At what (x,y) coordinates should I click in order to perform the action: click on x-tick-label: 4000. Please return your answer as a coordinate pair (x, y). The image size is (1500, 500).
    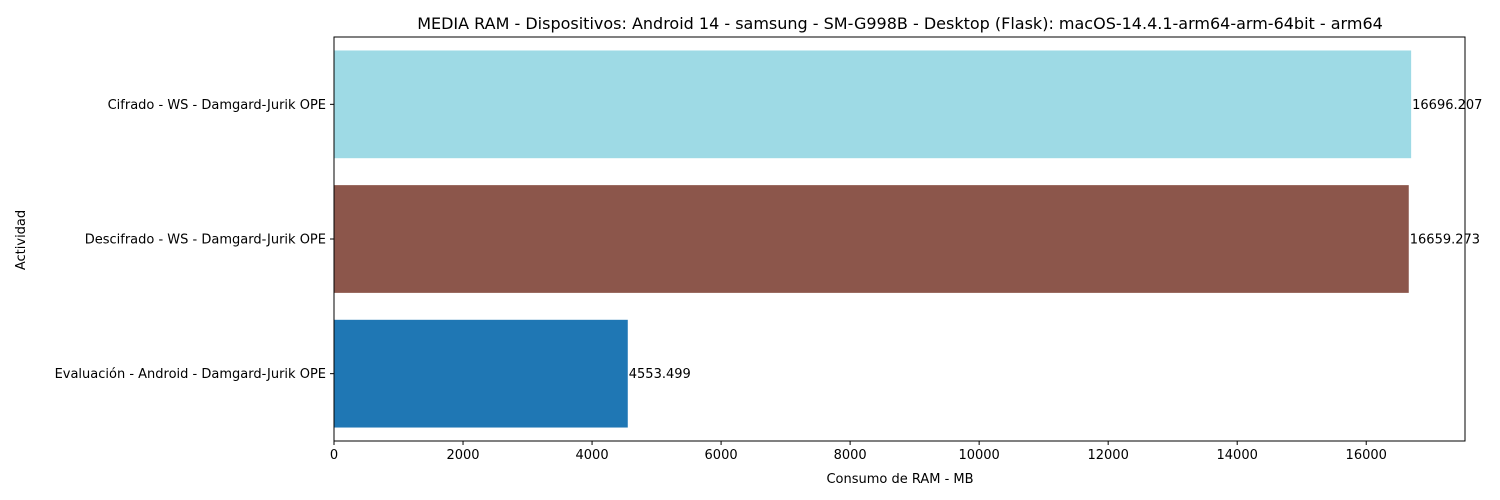
    Looking at the image, I should click on (592, 455).